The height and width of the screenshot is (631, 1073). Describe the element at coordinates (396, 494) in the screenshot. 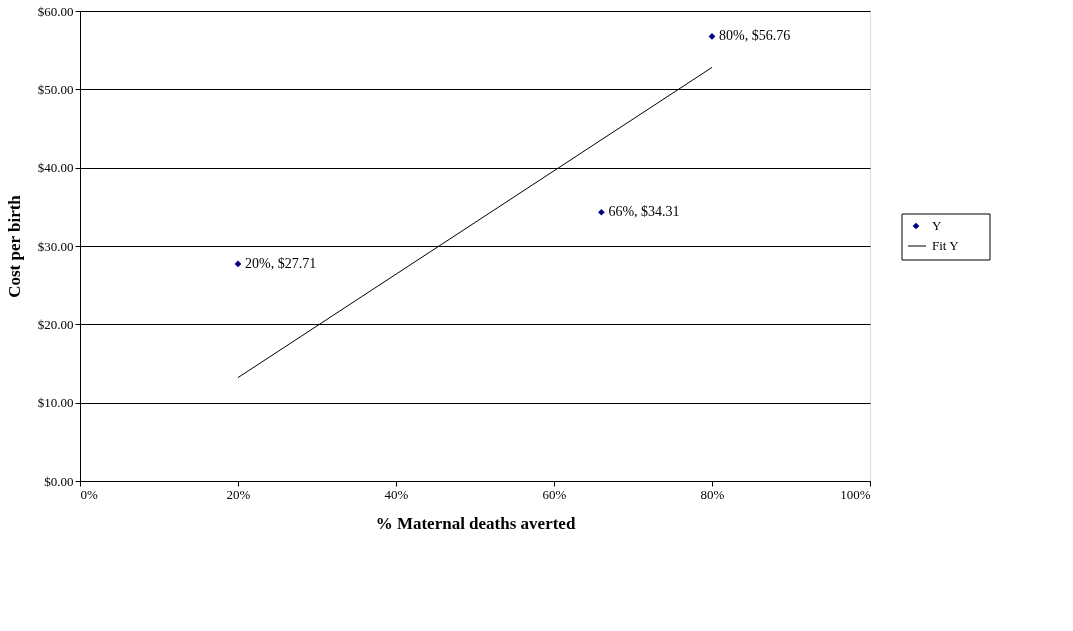

I see `x-tick-label: 40%` at that location.